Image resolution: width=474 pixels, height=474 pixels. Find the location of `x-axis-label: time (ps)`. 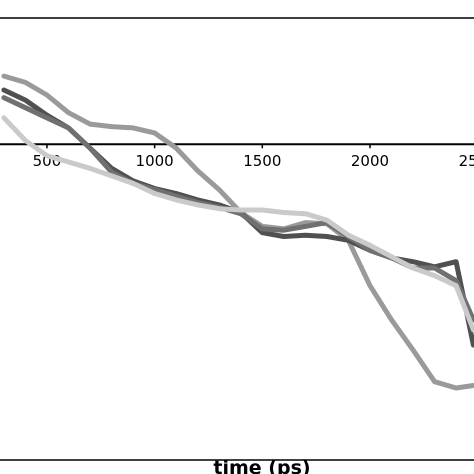

x-axis-label: time (ps) is located at coordinates (261, 465).